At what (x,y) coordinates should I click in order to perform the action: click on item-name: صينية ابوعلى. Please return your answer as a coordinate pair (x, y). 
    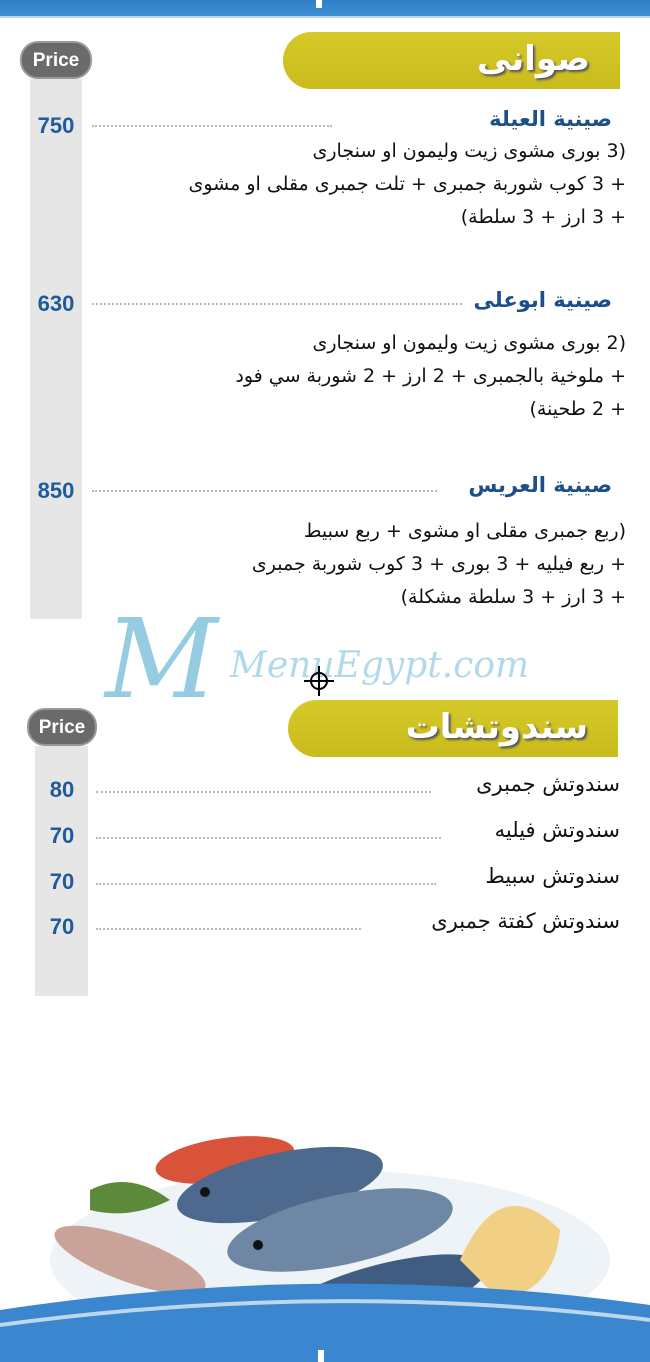
    Looking at the image, I should click on (542, 300).